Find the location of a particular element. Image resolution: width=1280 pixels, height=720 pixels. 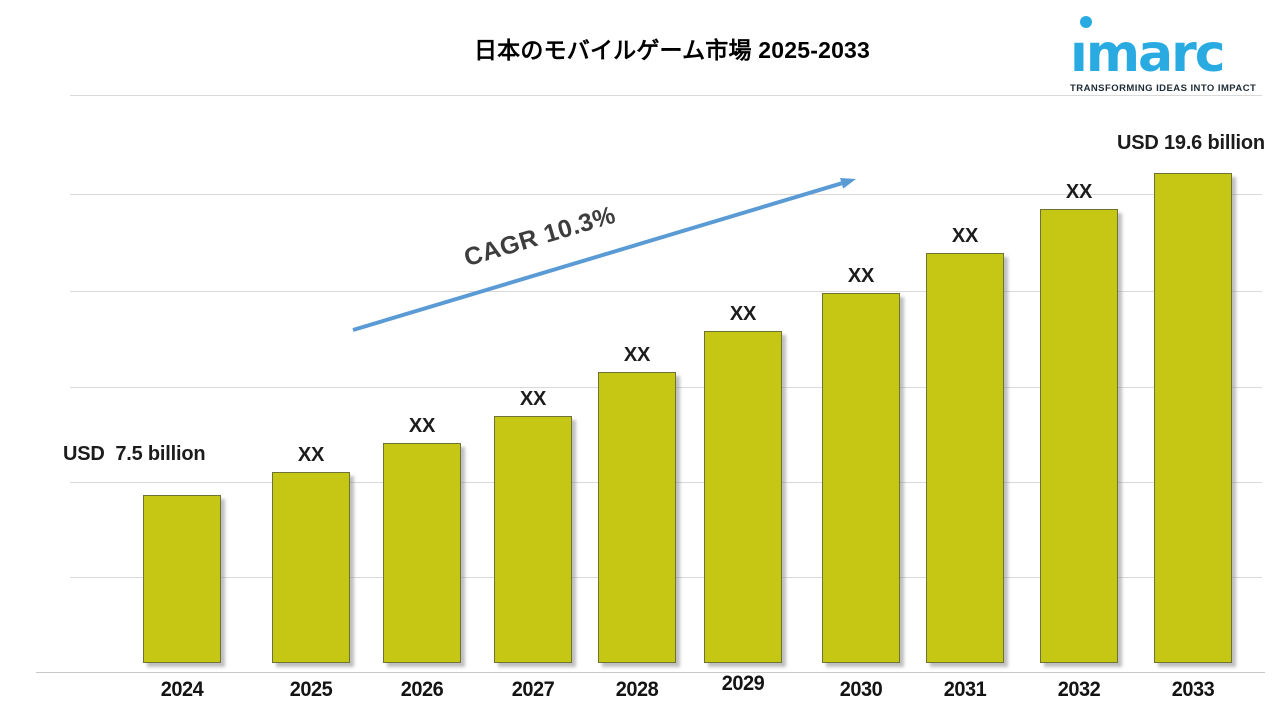

x-axis-label-2030: 2030 is located at coordinates (861, 689).